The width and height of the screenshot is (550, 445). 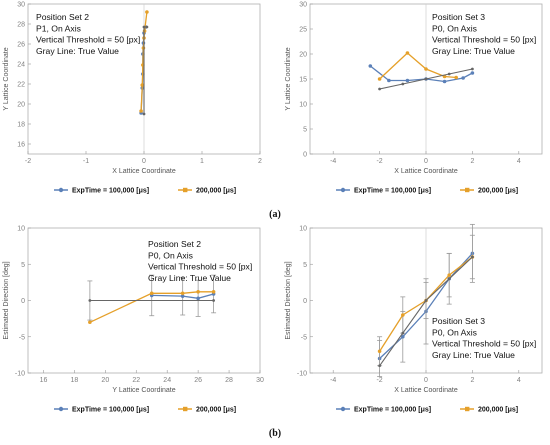 What do you see at coordinates (198, 380) in the screenshot?
I see `x-tick-label: 26` at bounding box center [198, 380].